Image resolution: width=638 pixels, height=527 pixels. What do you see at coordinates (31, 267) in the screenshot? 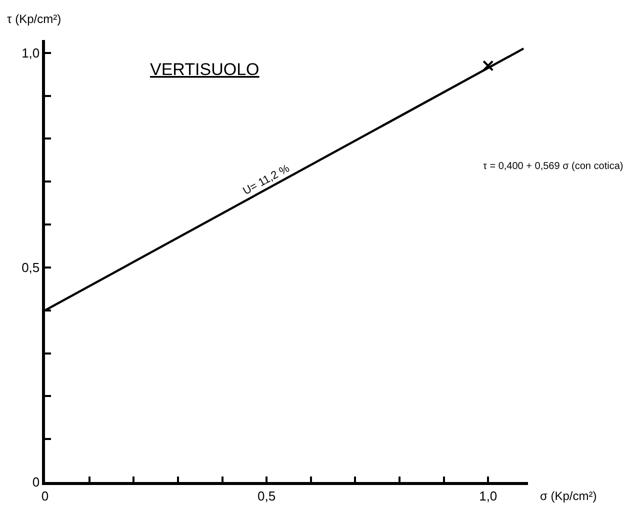
I see `y-tick-label: 0,5` at bounding box center [31, 267].